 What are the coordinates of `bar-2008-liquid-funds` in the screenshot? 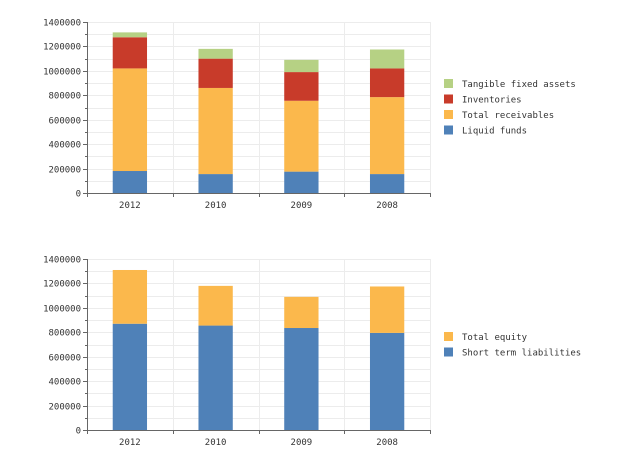 It's located at (387, 183).